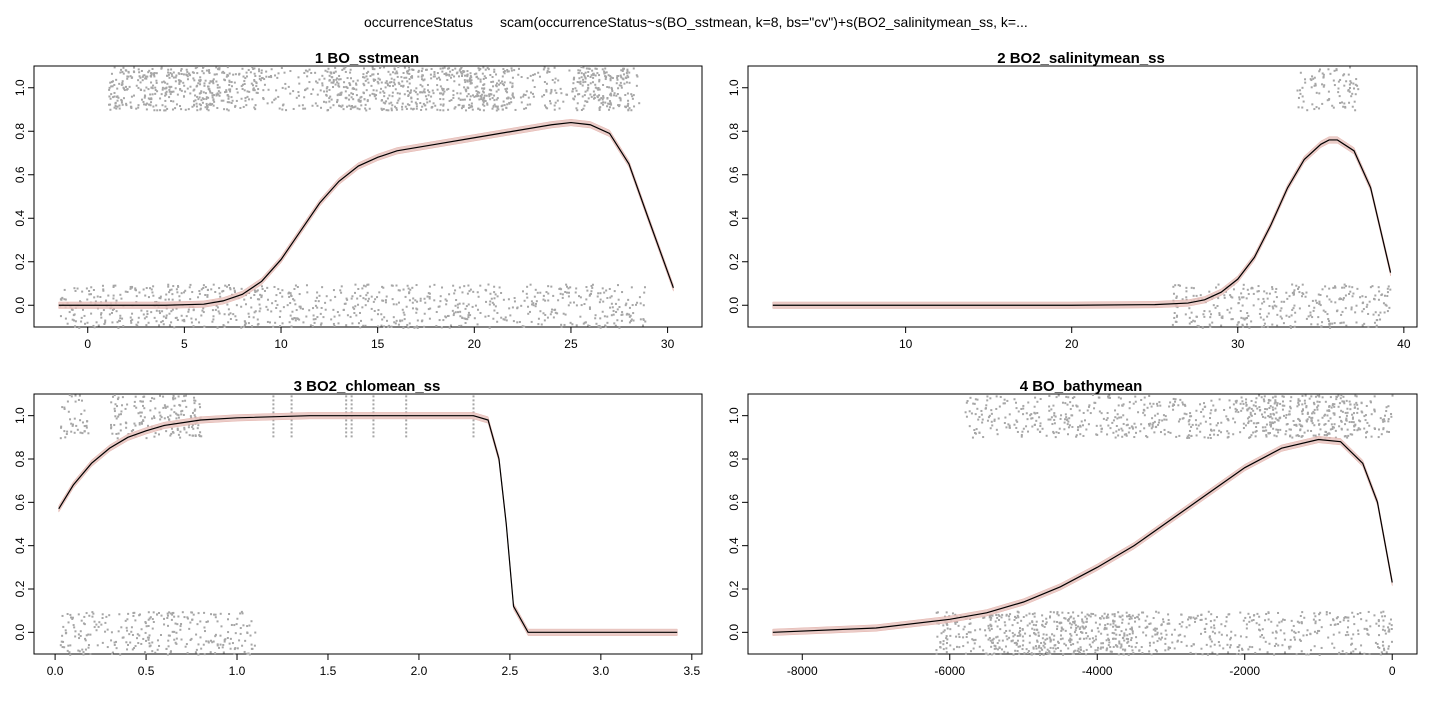 The width and height of the screenshot is (1430, 703). I want to click on y-tick-label: 0.8, so click(20, 458).